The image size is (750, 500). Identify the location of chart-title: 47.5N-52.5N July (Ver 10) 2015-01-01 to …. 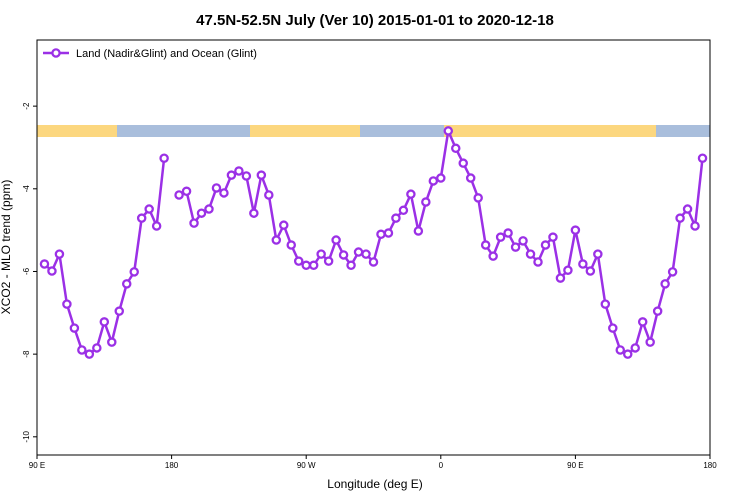
(375, 20).